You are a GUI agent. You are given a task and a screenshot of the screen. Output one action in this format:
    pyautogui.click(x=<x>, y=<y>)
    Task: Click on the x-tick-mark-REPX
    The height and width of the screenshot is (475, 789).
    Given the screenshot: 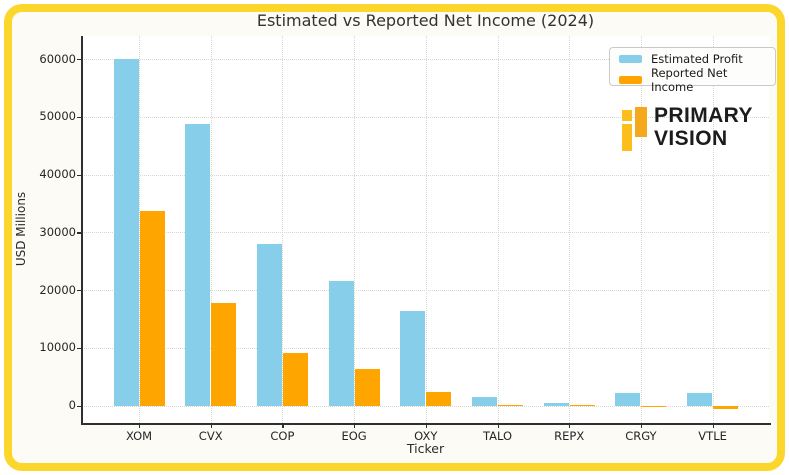 What is the action you would take?
    pyautogui.click(x=570, y=426)
    